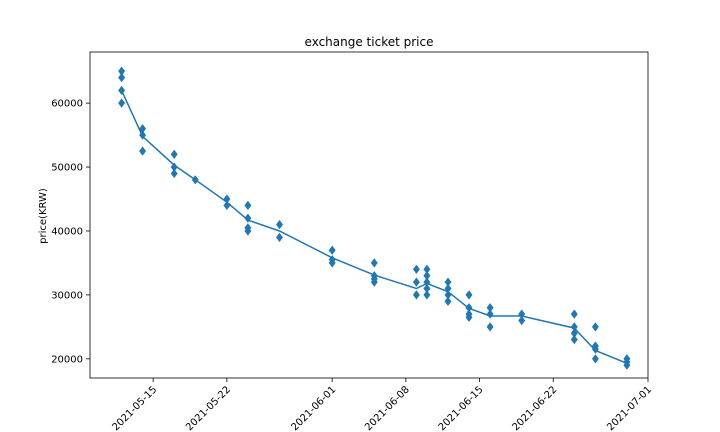 The width and height of the screenshot is (720, 432). What do you see at coordinates (369, 42) in the screenshot?
I see `chart-title: exchange ticket price` at bounding box center [369, 42].